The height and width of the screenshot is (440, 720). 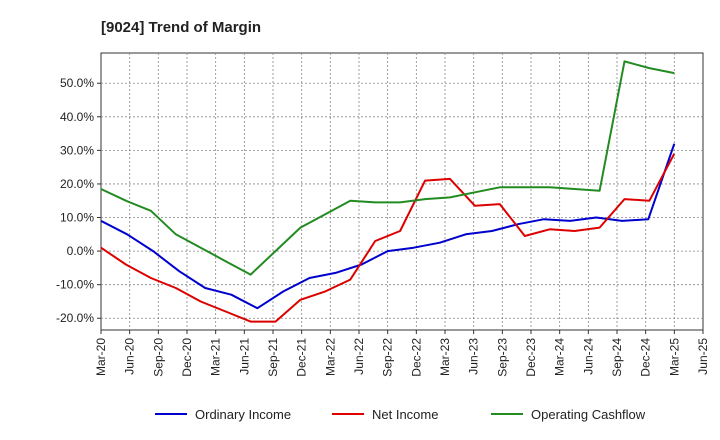 I want to click on x-tick-label: Mar-20, so click(x=101, y=357).